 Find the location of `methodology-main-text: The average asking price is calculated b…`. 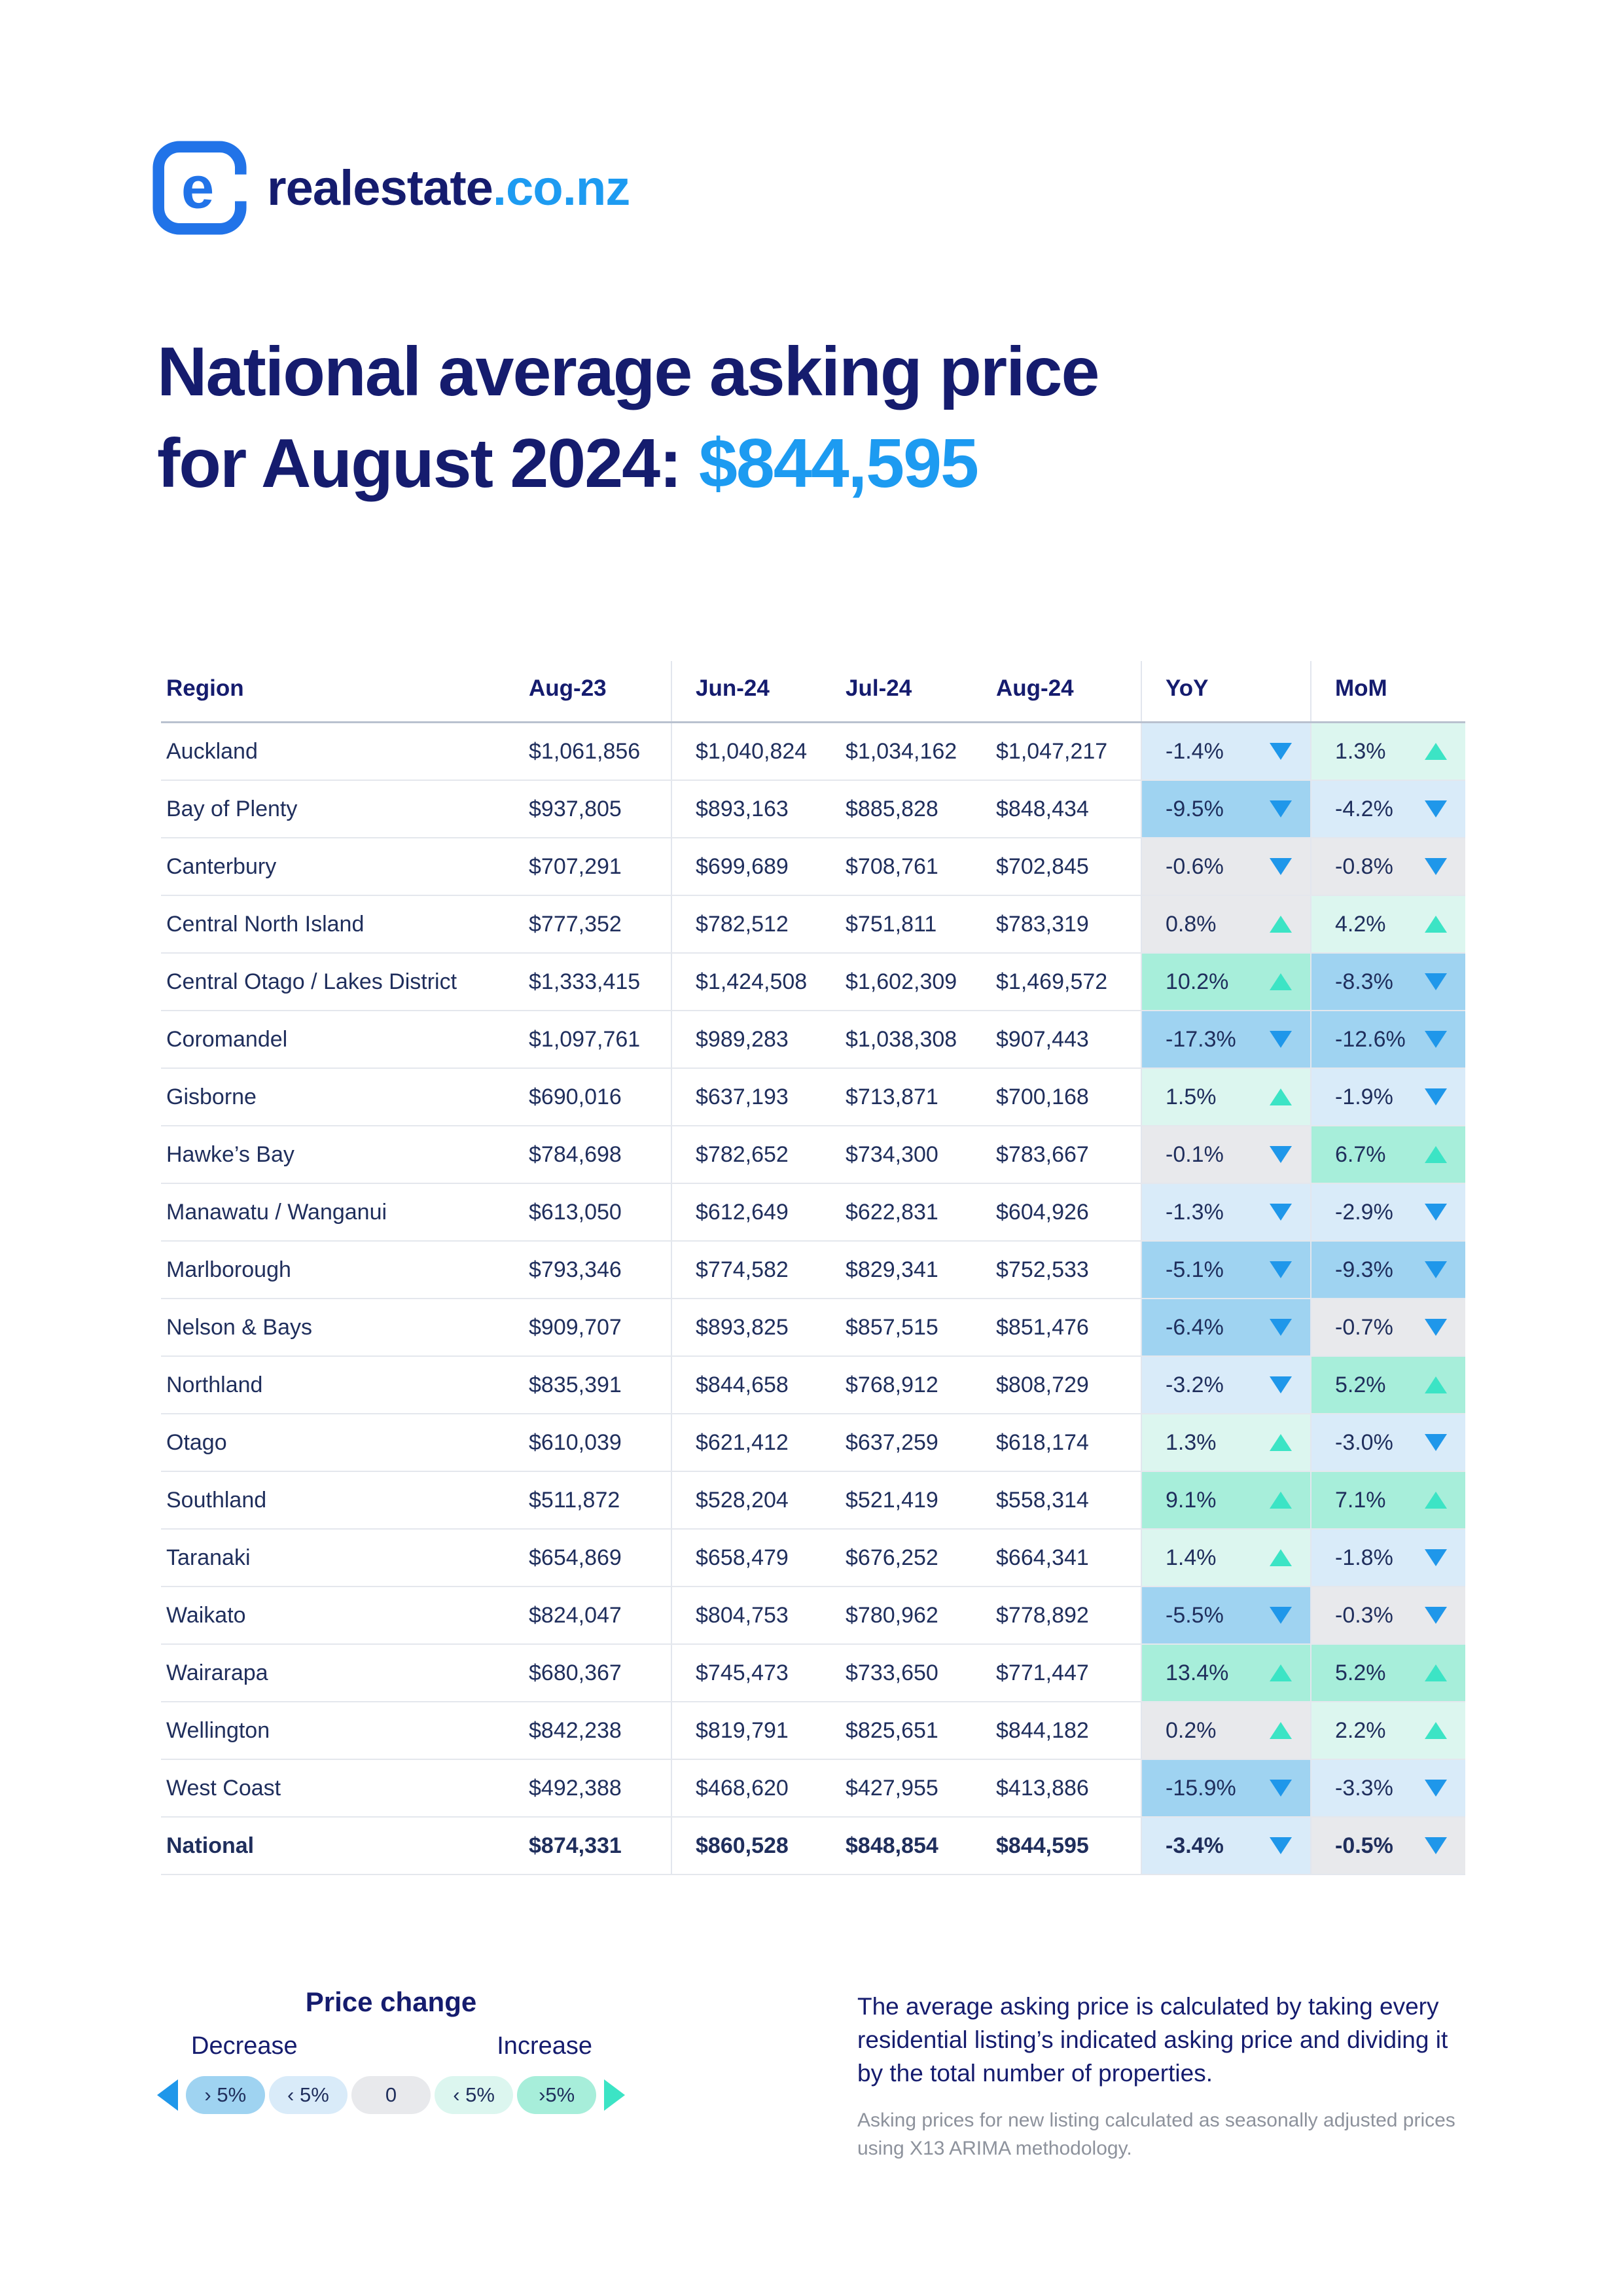

methodology-main-text: The average asking price is calculated b… is located at coordinates (1152, 2040).